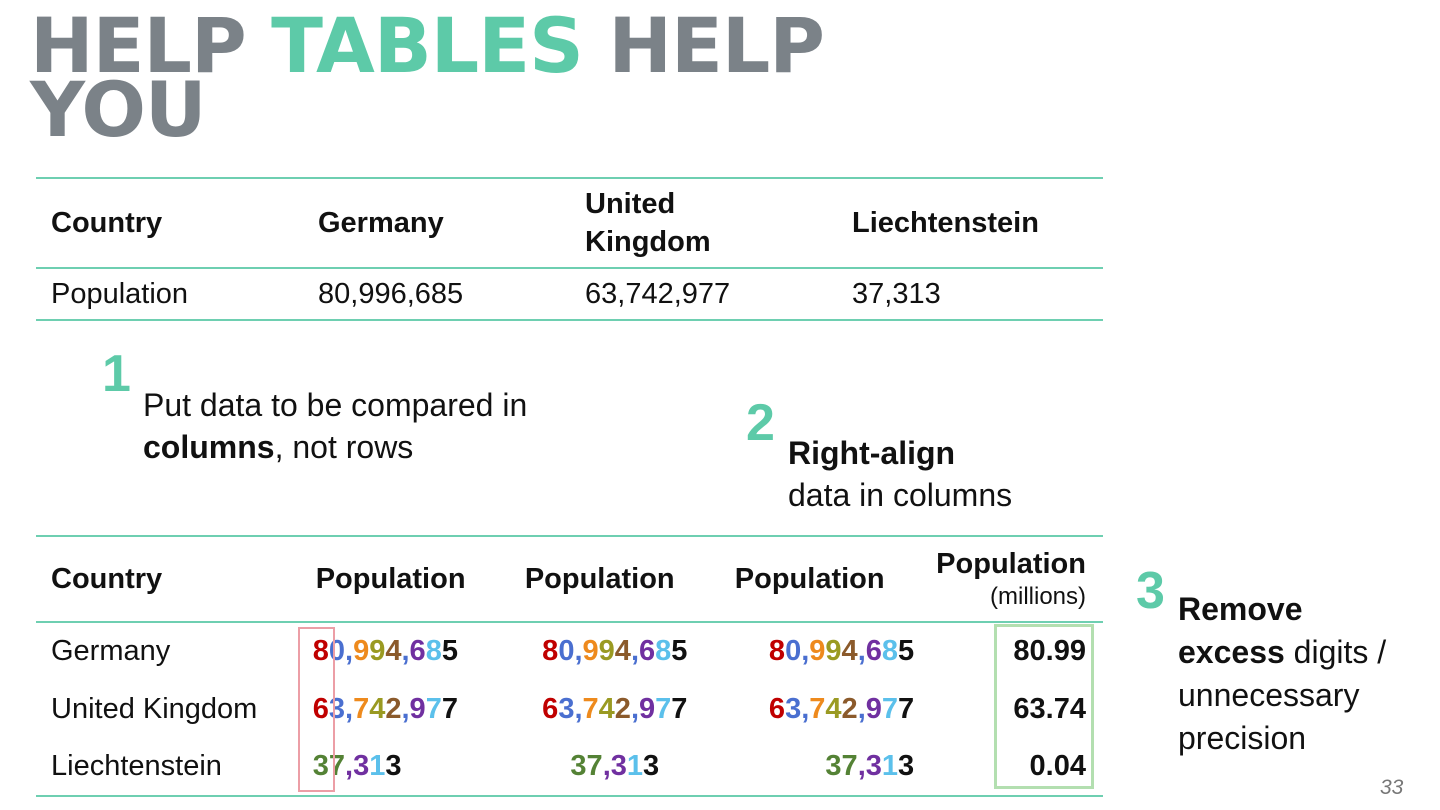  I want to click on cell-uk: 63,742,977, so click(658, 293).